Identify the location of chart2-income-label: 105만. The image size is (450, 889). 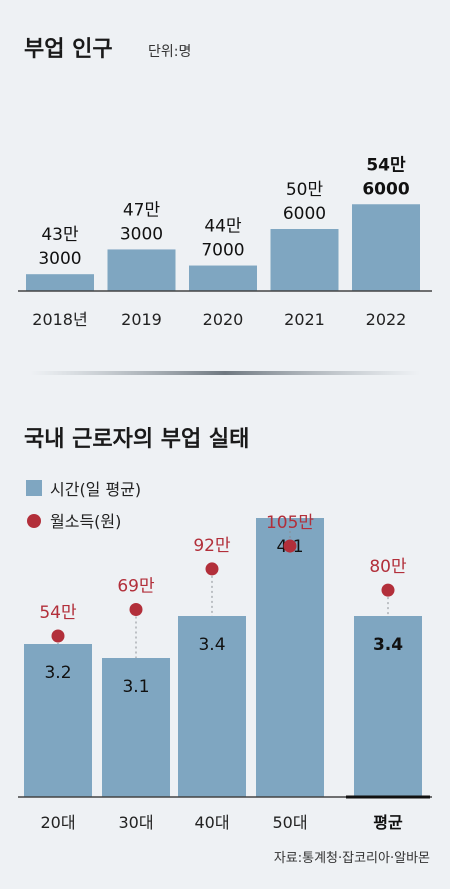
(290, 523).